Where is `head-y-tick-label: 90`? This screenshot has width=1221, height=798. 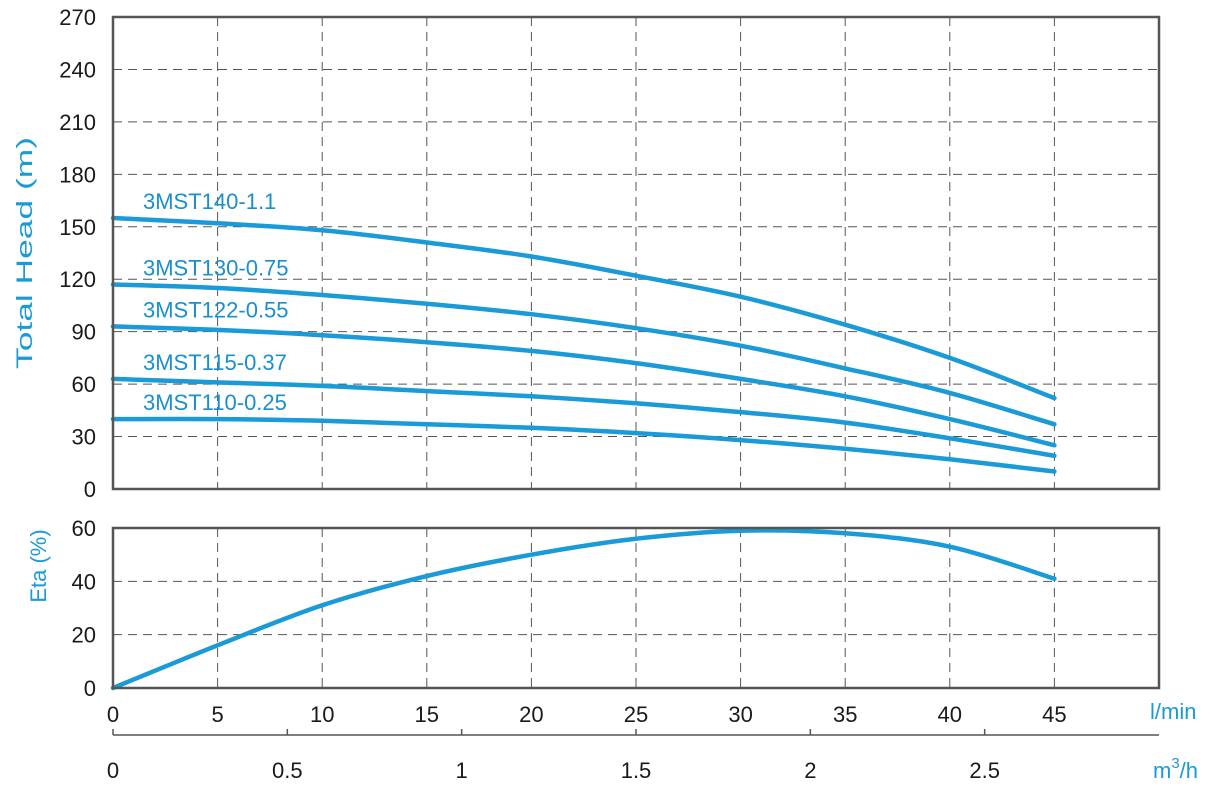
head-y-tick-label: 90 is located at coordinates (84, 332).